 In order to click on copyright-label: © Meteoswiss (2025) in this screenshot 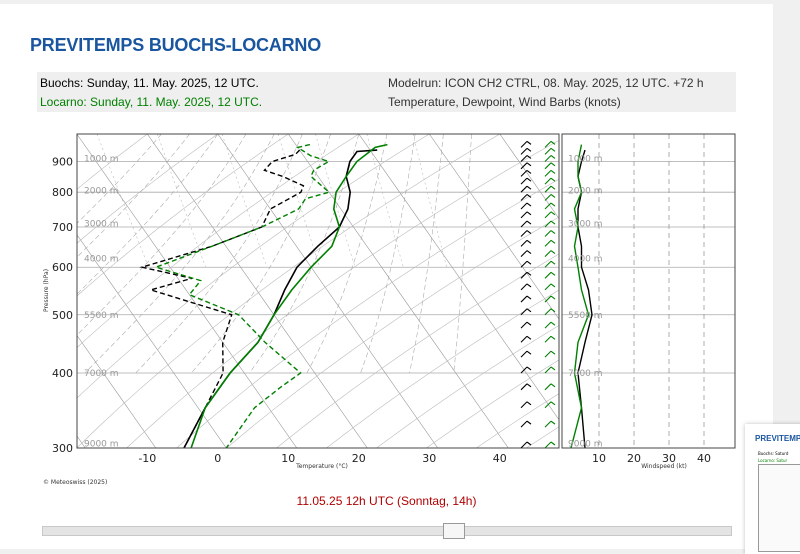, I will do `click(75, 482)`.